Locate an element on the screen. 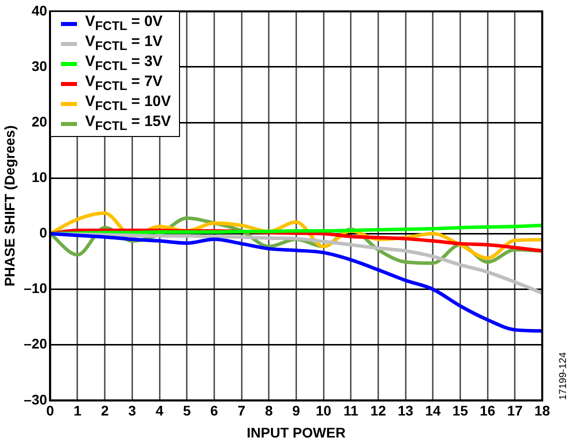 This screenshot has width=579, height=444. y-tick-label: –30 is located at coordinates (36, 399).